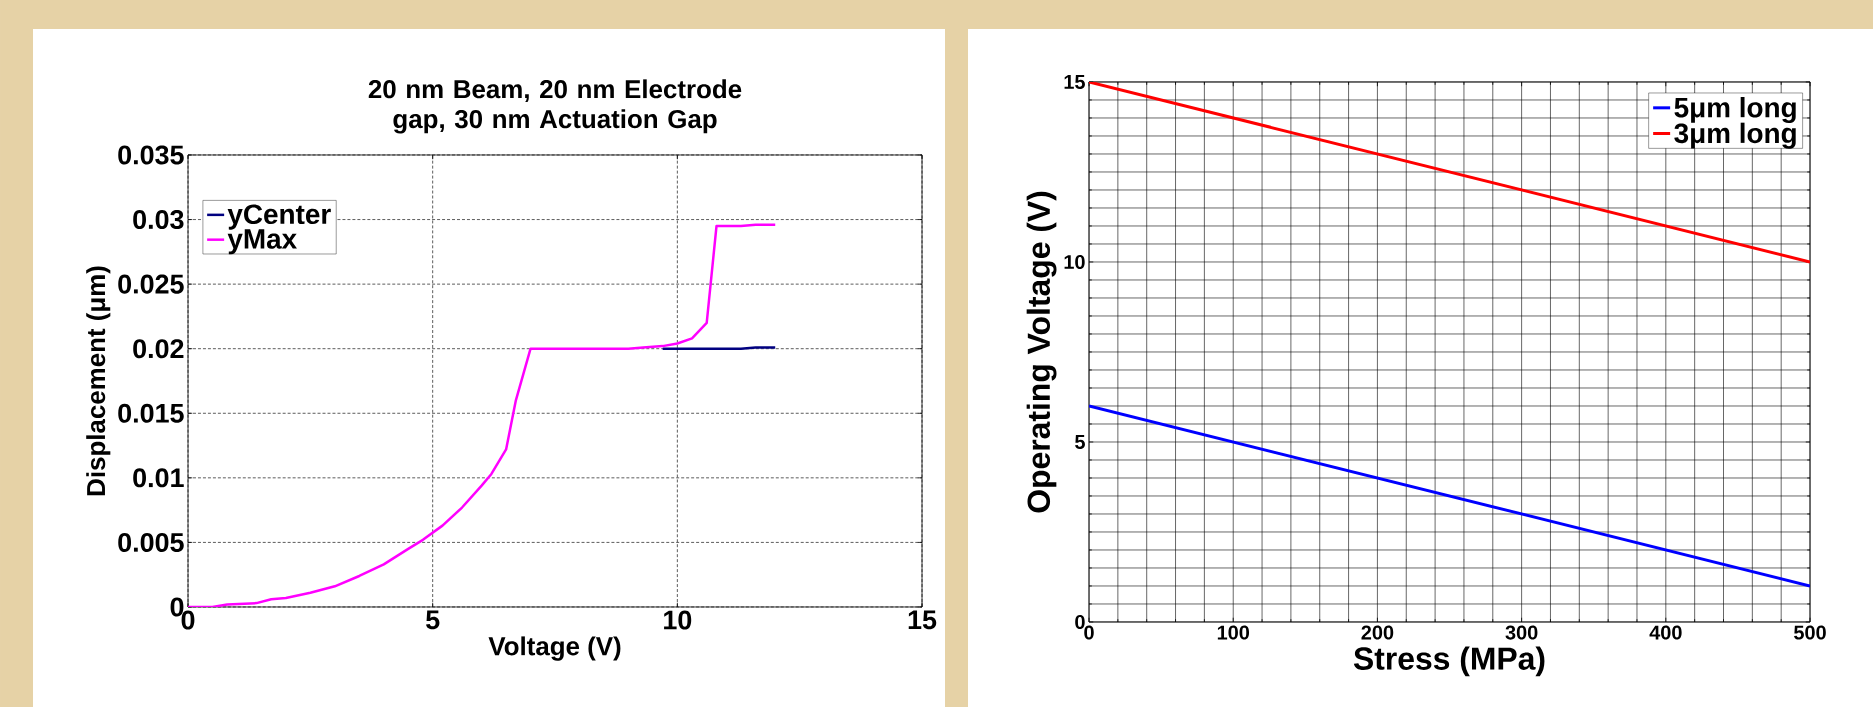 The height and width of the screenshot is (707, 1873). Describe the element at coordinates (158, 349) in the screenshot. I see `y-tick-label: 0.02` at that location.